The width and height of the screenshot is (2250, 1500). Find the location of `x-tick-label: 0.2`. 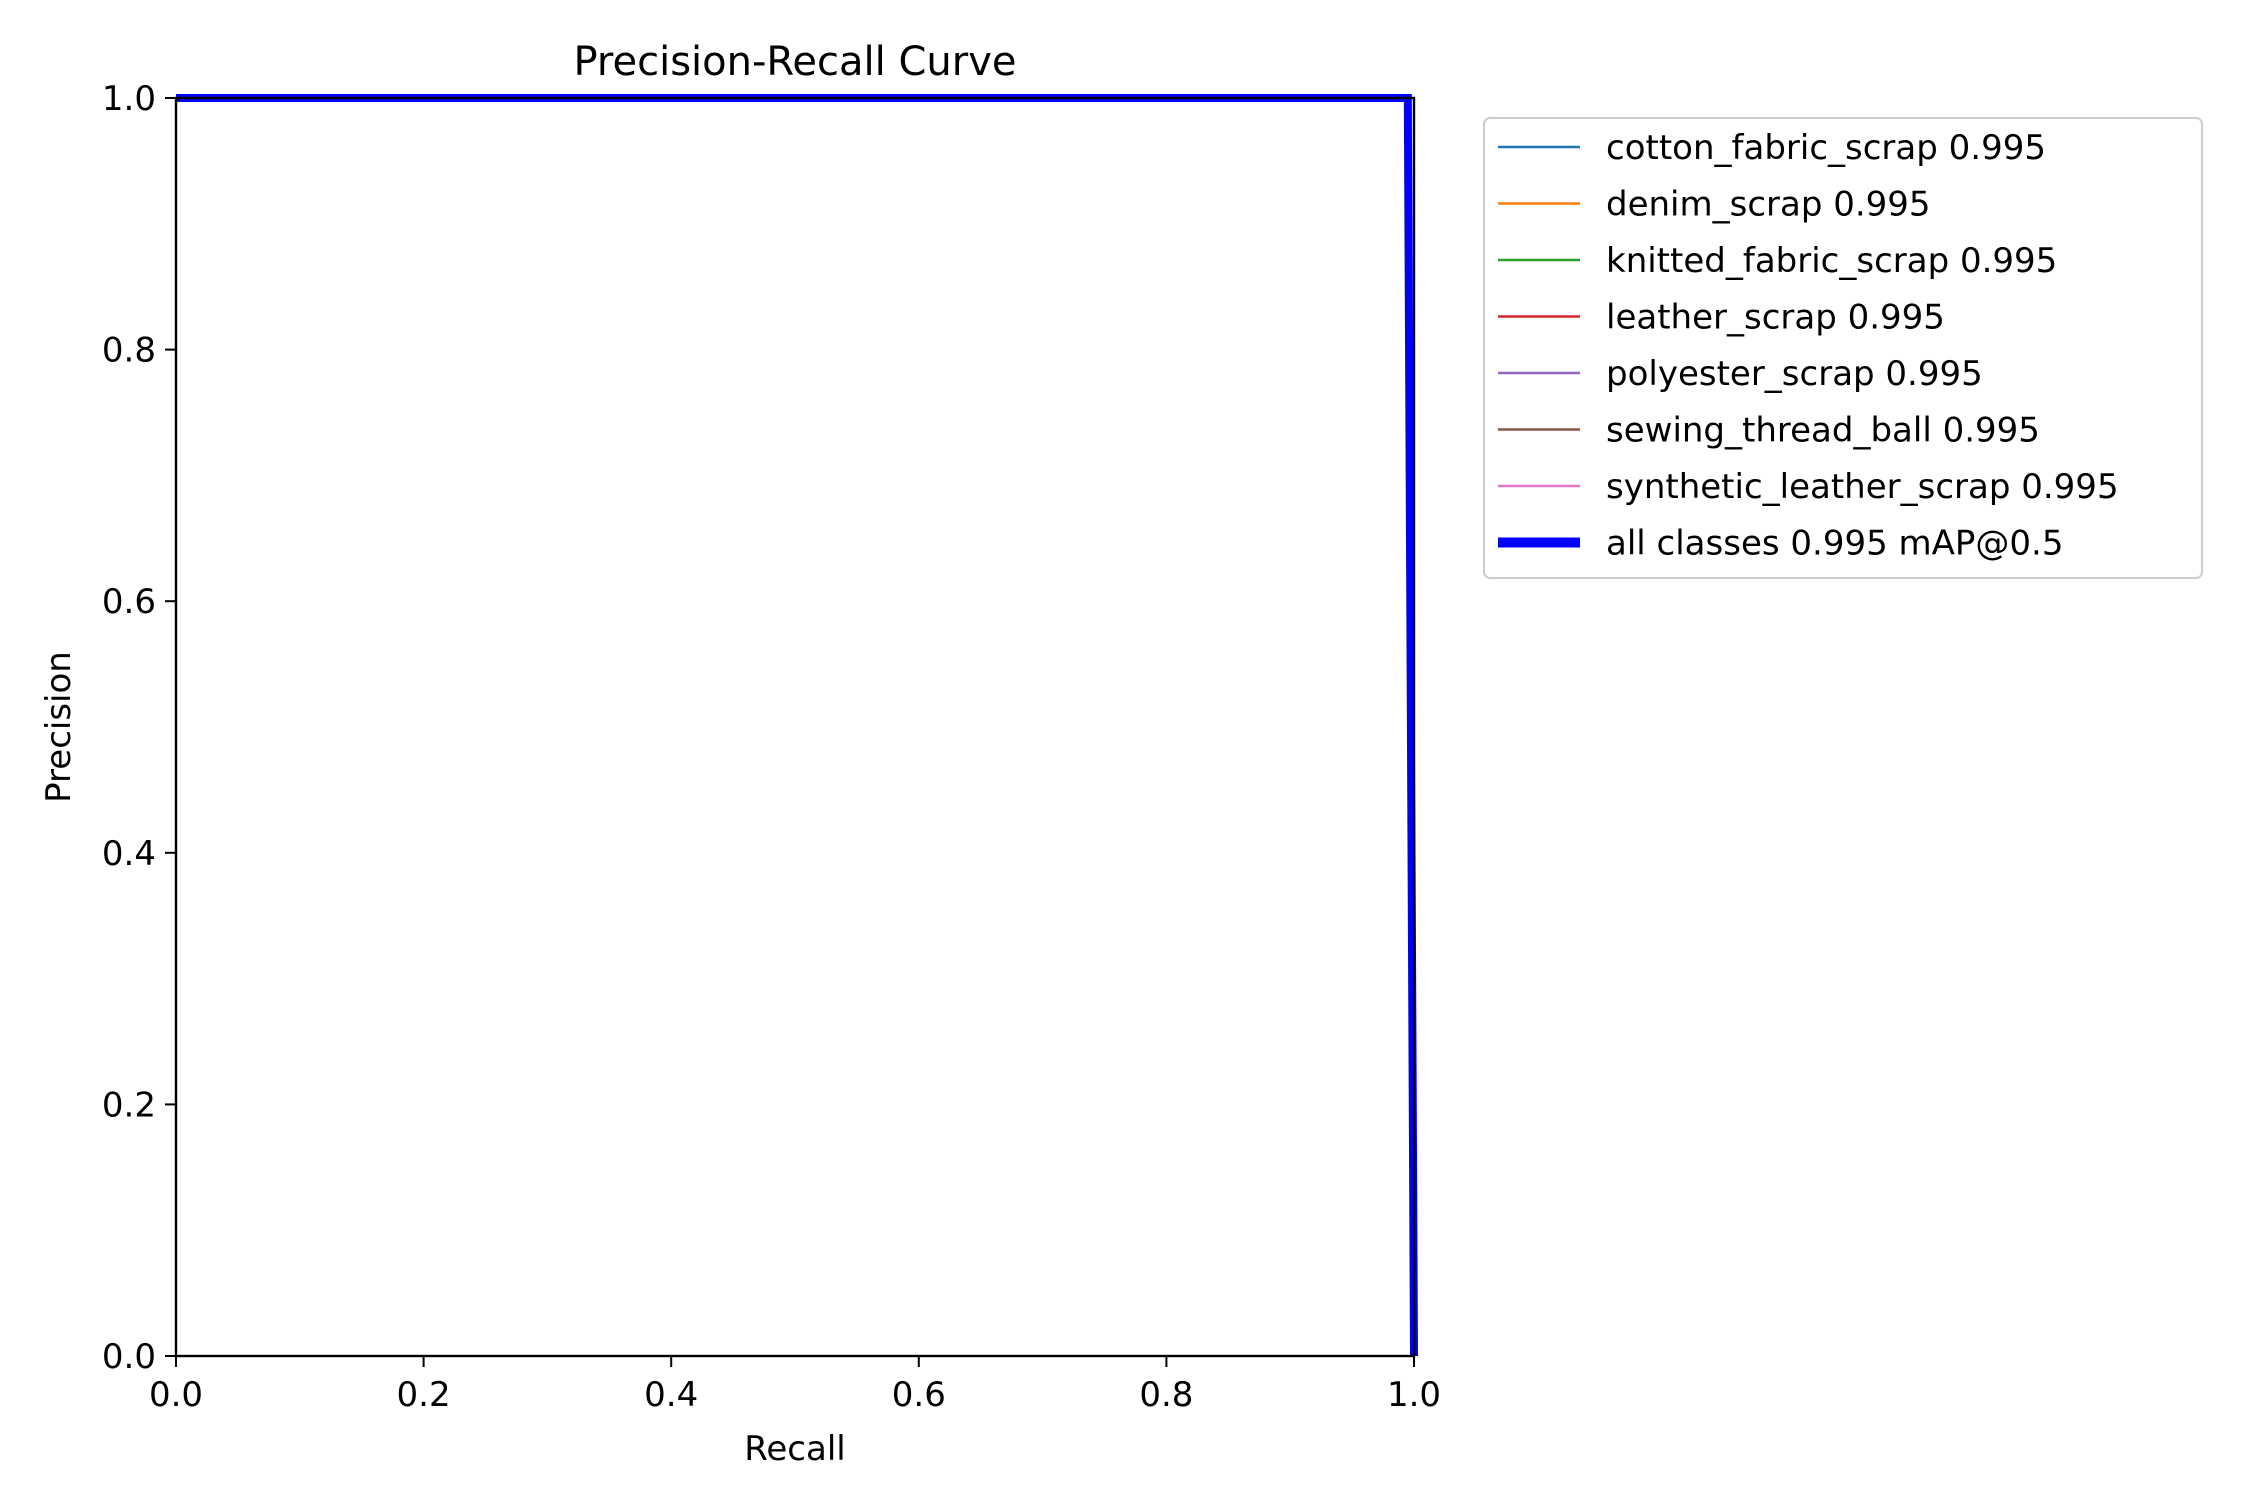

x-tick-label: 0.2 is located at coordinates (424, 1395).